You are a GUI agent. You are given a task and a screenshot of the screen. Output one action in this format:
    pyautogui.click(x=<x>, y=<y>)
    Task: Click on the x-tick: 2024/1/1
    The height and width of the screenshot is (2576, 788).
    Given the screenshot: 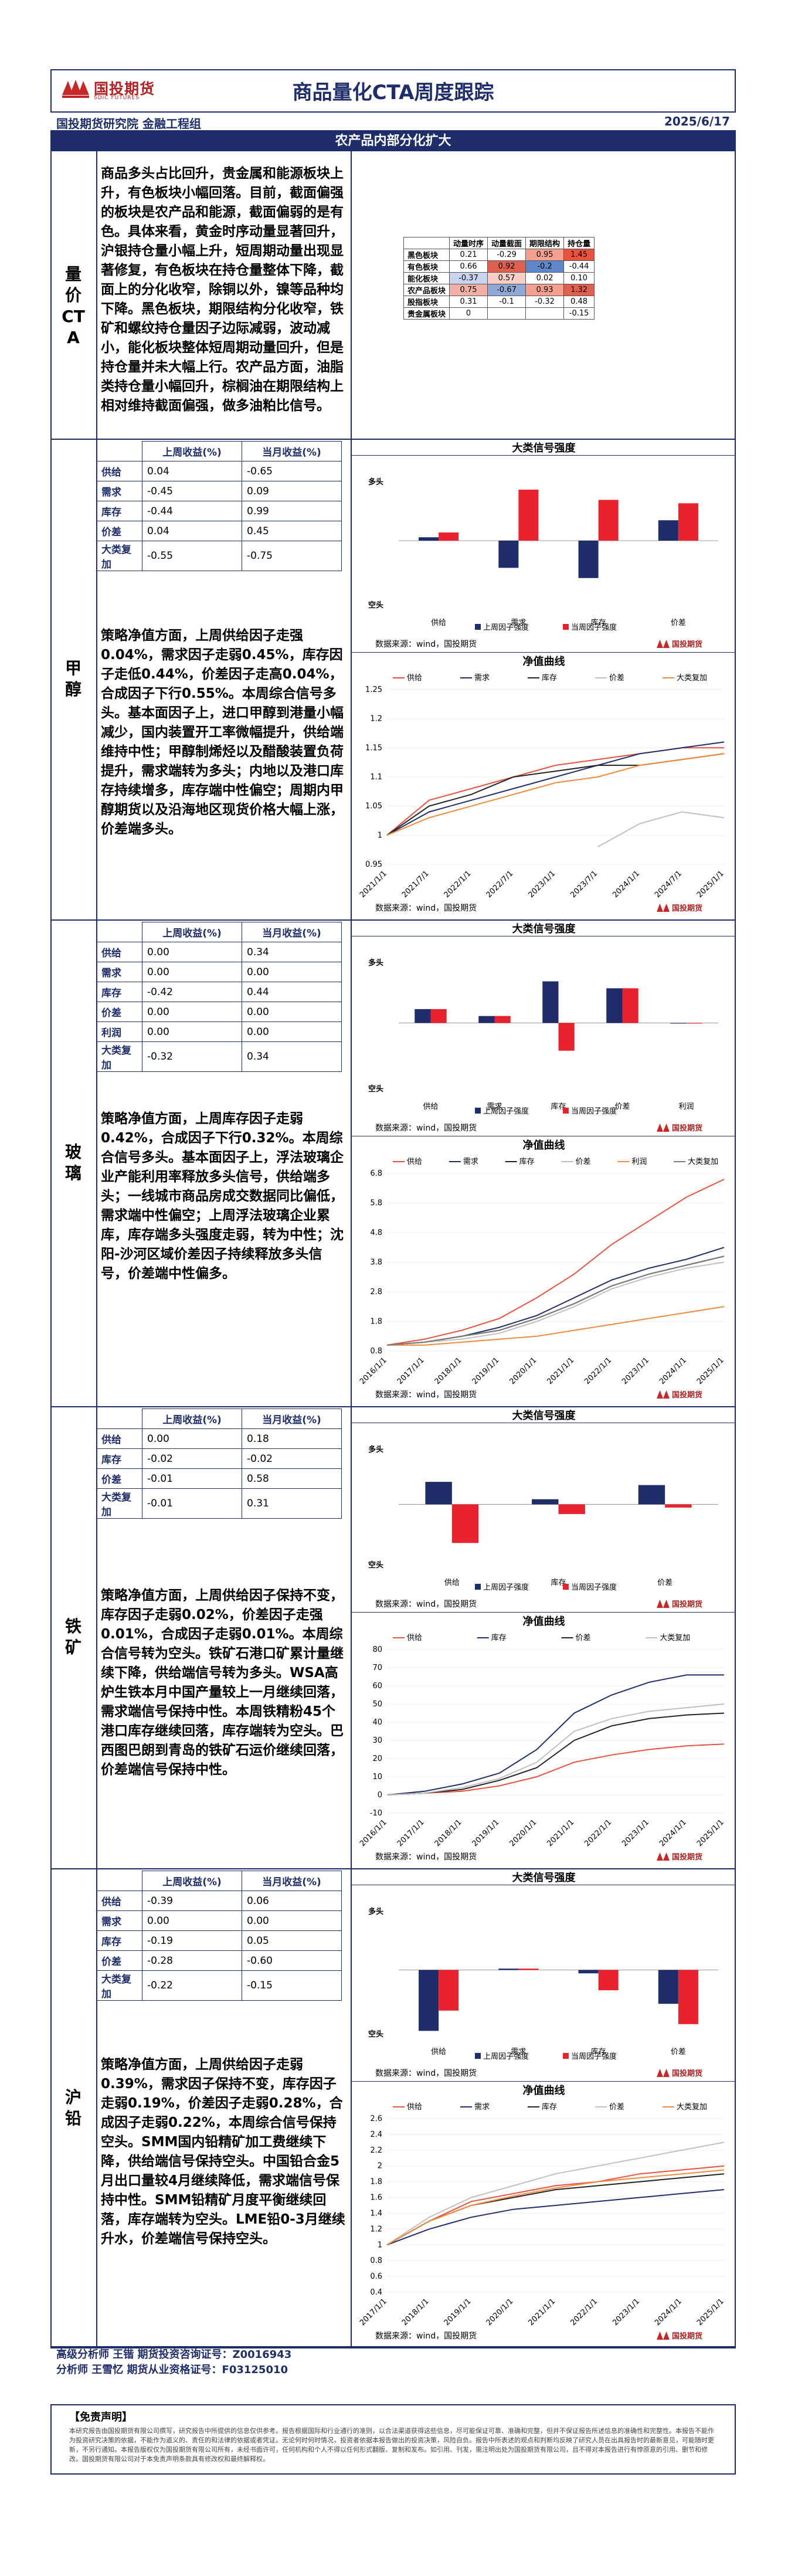 What is the action you would take?
    pyautogui.click(x=626, y=884)
    